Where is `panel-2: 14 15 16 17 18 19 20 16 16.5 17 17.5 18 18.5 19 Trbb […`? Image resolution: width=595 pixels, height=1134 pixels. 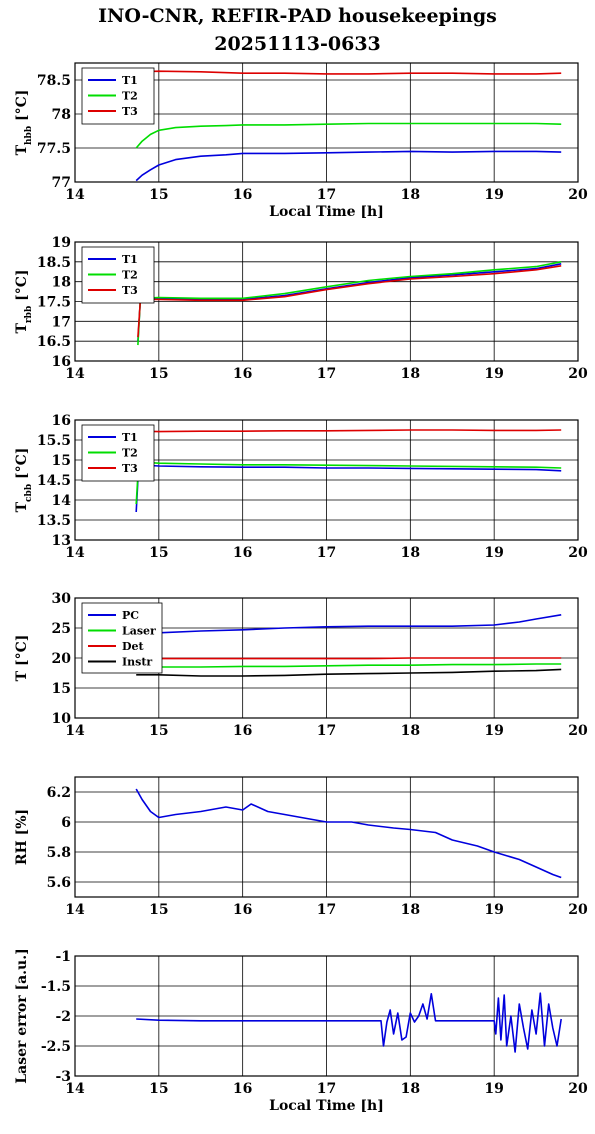
panel-2: 14 15 16 17 18 19 20 16 16.5 17 17.5 18 18.5 19 Trbb [… is located at coordinates (301, 308).